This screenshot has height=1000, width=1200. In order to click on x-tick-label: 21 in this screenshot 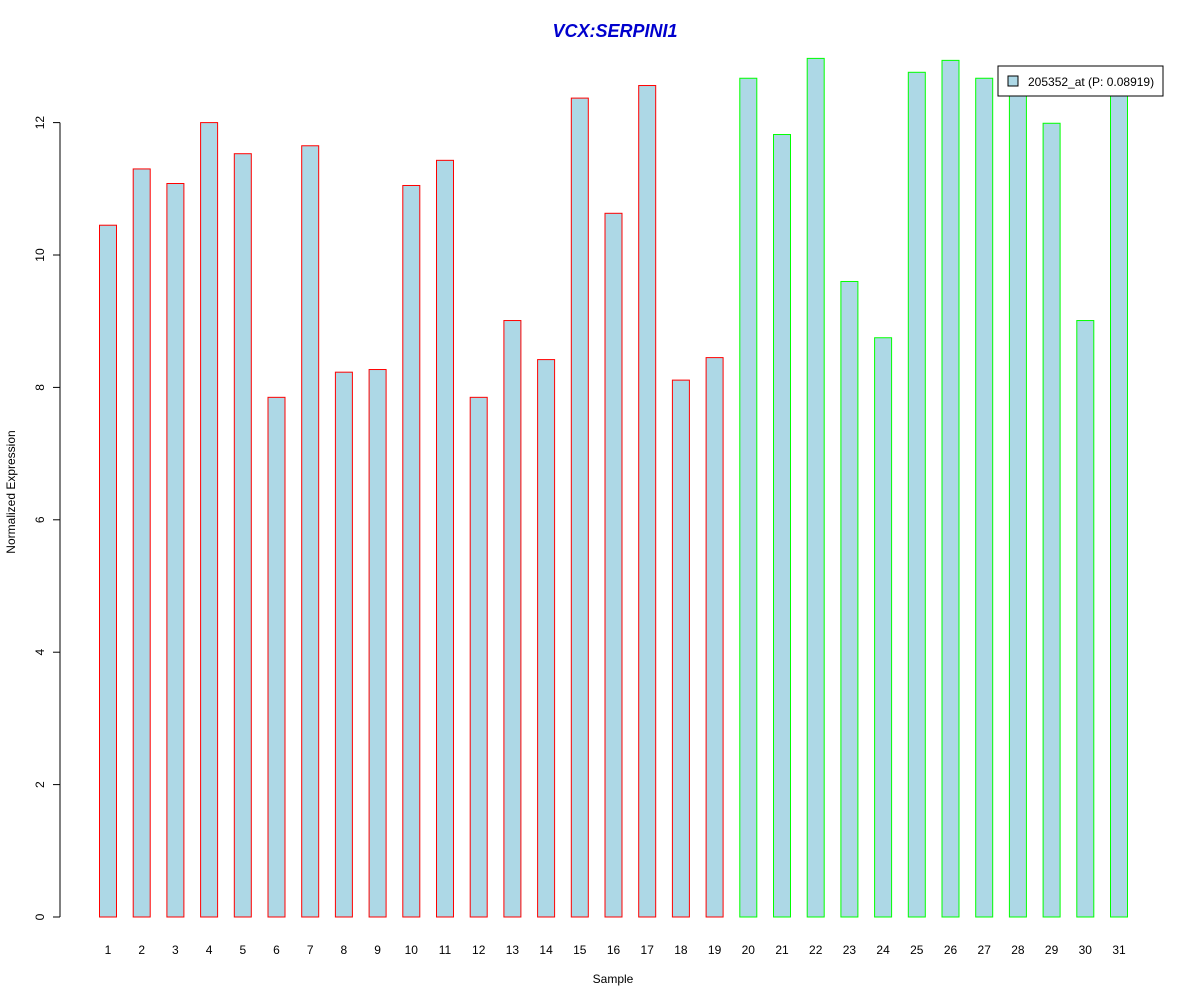, I will do `click(782, 950)`.